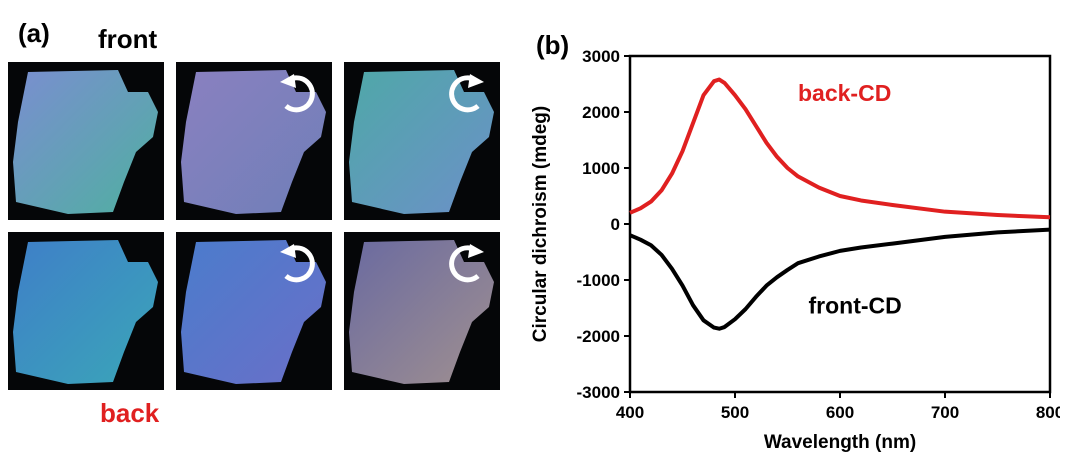 The image size is (1080, 474). I want to click on x-tick-label: 700, so click(945, 412).